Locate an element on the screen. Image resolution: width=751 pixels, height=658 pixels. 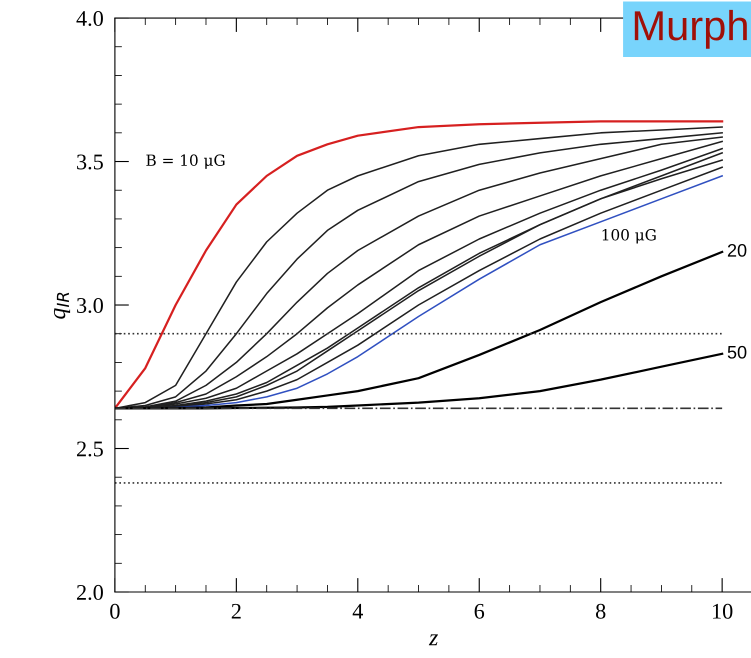
y-tick-label: 3.5 is located at coordinates (90, 162).